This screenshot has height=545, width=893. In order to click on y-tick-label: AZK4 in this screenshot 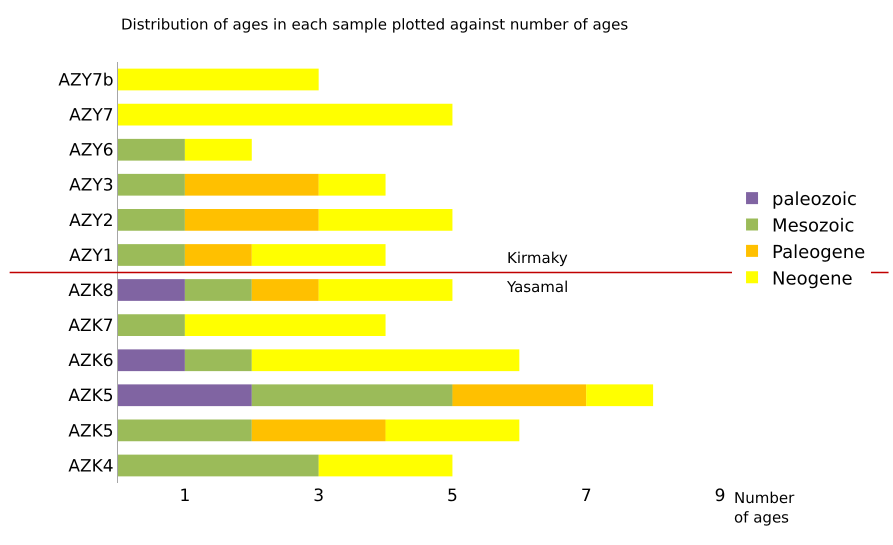, I will do `click(91, 466)`.